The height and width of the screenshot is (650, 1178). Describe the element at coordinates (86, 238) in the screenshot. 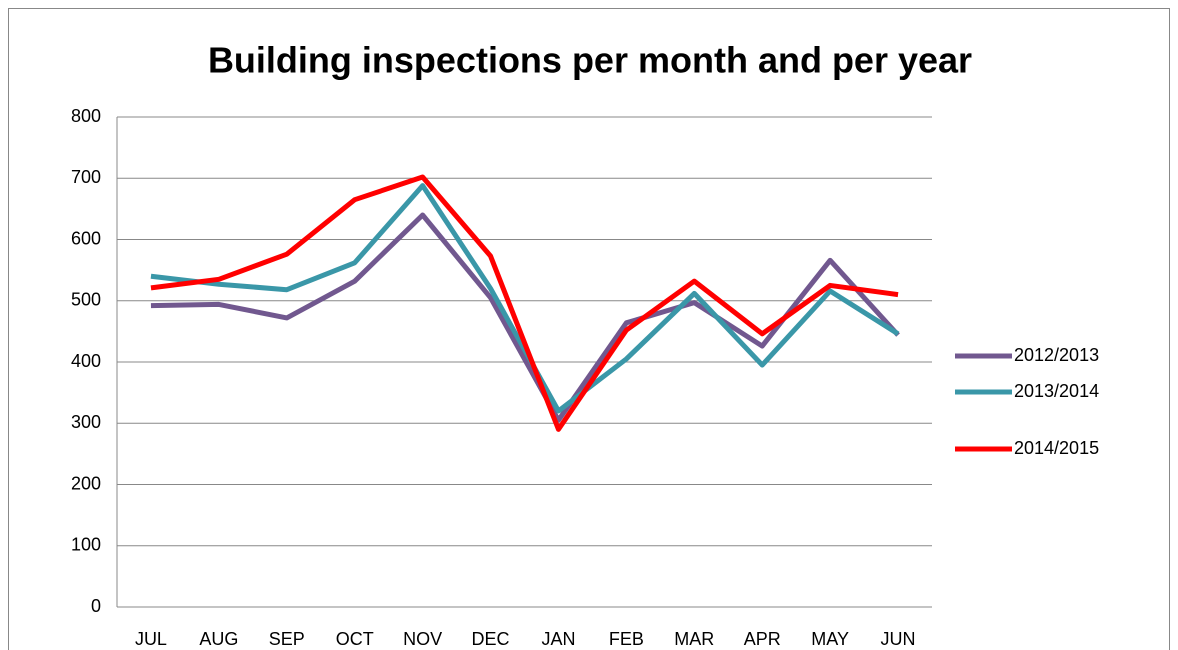

I see `y-tick-label: 600` at that location.